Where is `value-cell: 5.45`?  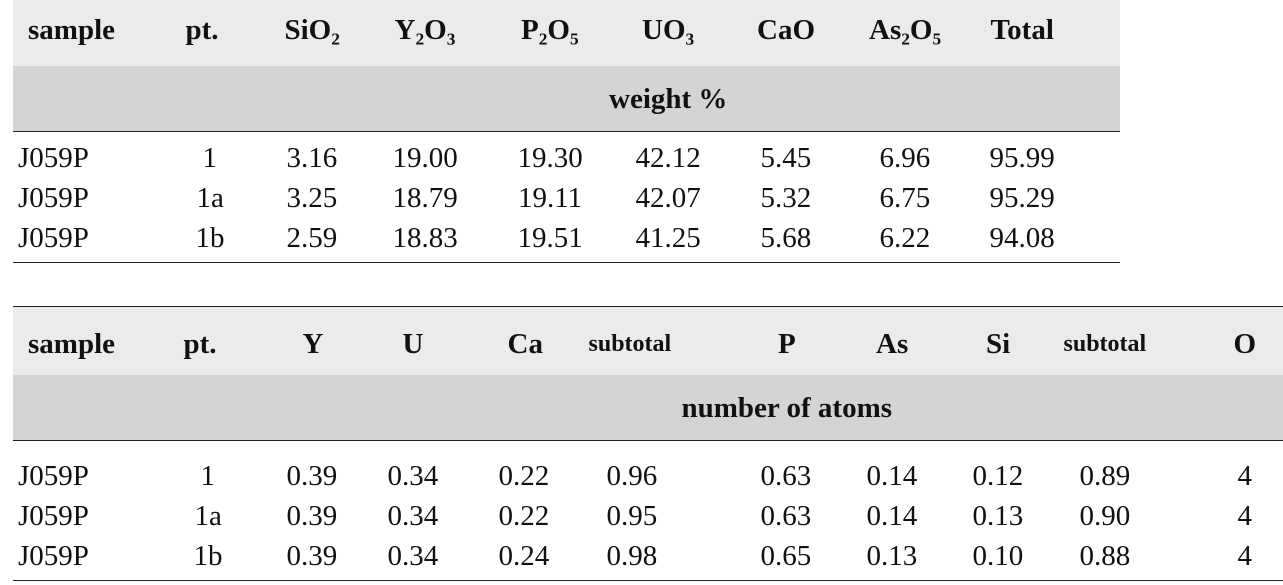 value-cell: 5.45 is located at coordinates (786, 157).